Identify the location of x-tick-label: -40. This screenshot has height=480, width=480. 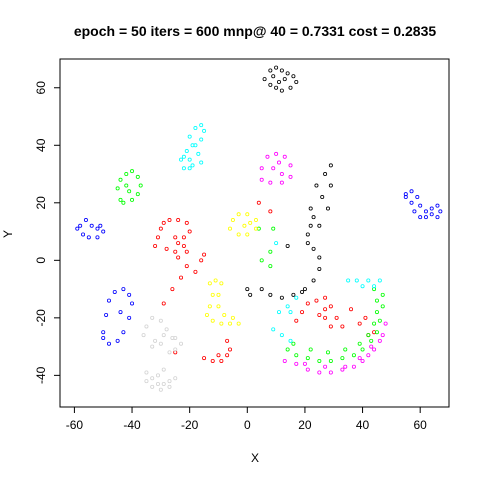
(132, 425).